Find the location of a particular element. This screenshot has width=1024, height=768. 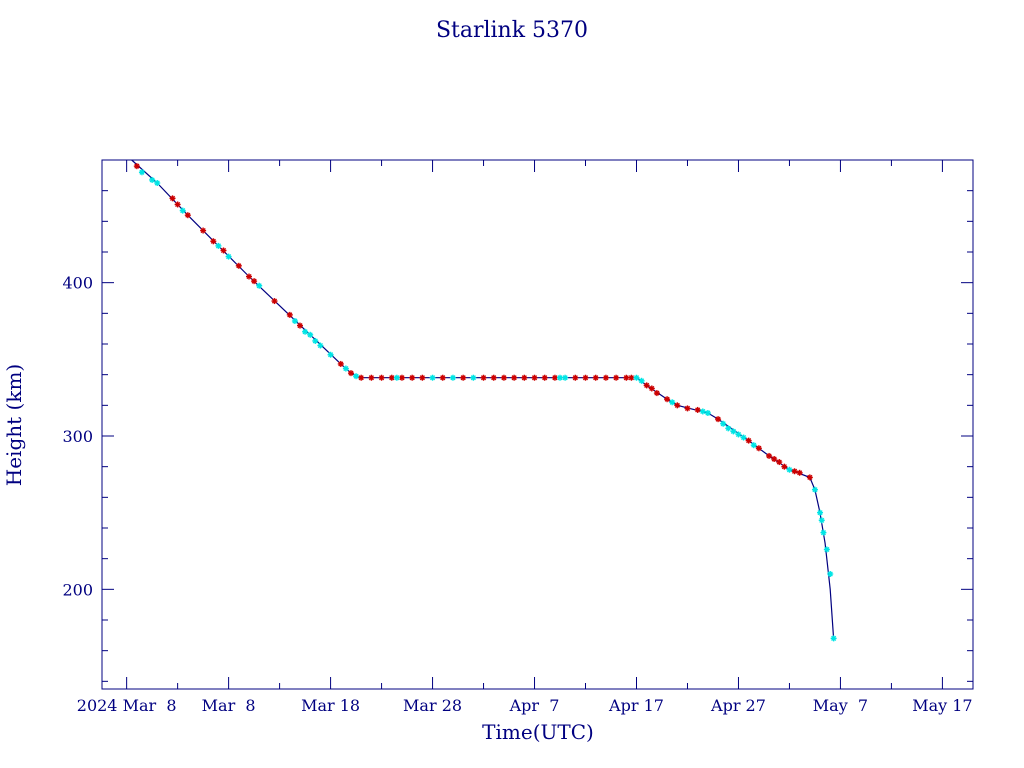

y-axis-label: Height (km) is located at coordinates (14, 425).